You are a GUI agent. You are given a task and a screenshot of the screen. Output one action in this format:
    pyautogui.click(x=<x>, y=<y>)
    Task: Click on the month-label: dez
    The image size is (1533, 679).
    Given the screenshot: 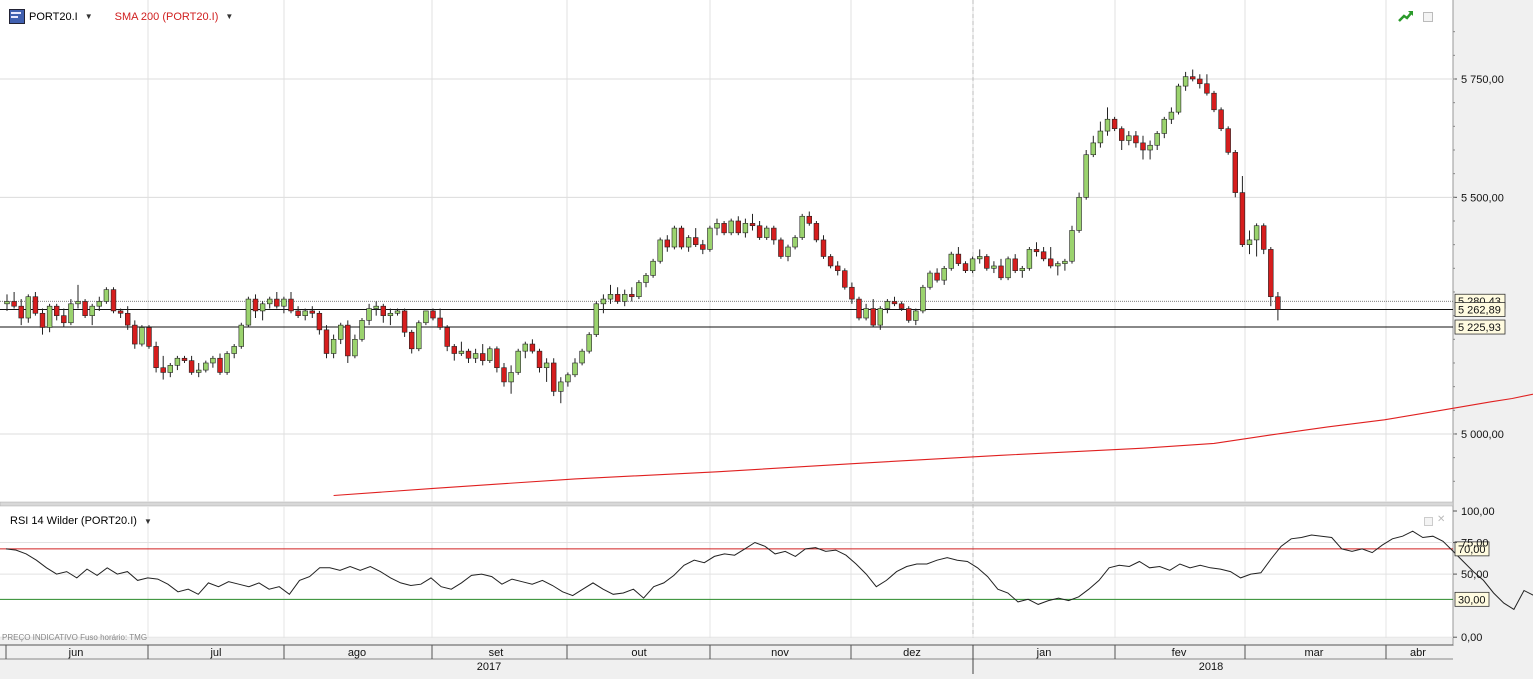 What is the action you would take?
    pyautogui.click(x=912, y=653)
    